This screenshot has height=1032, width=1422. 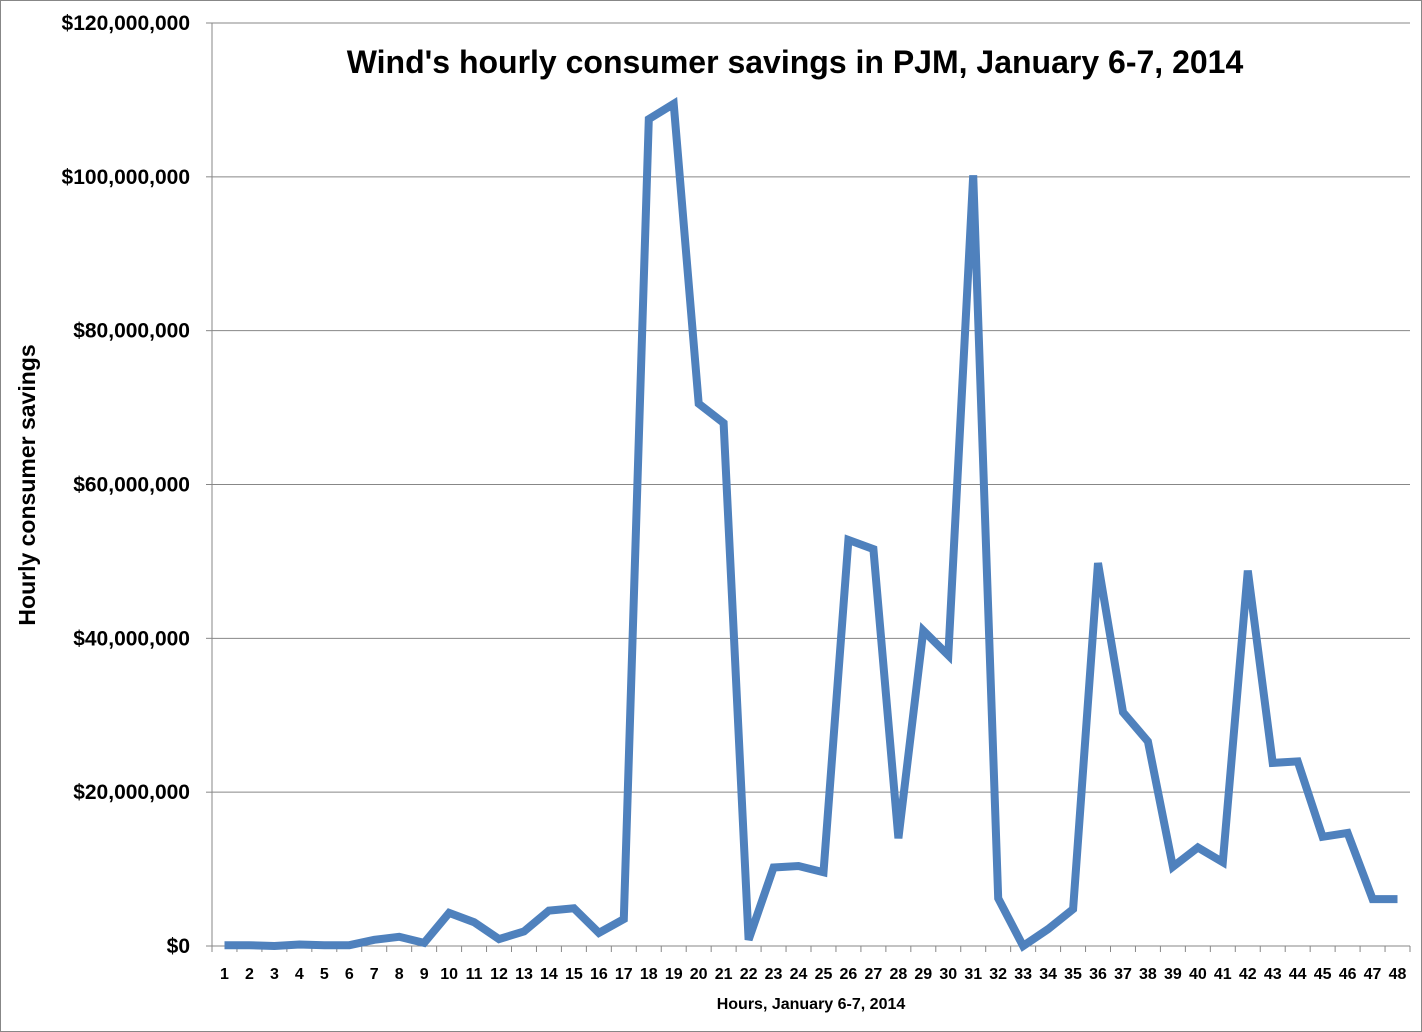 I want to click on x-tick-label: 29, so click(x=923, y=974).